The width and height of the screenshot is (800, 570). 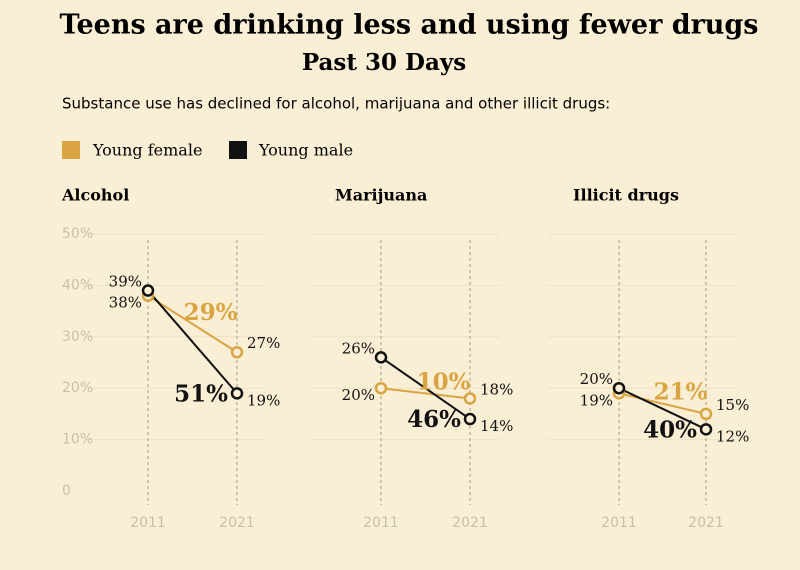 I want to click on change-label: 51%, so click(x=201, y=393).